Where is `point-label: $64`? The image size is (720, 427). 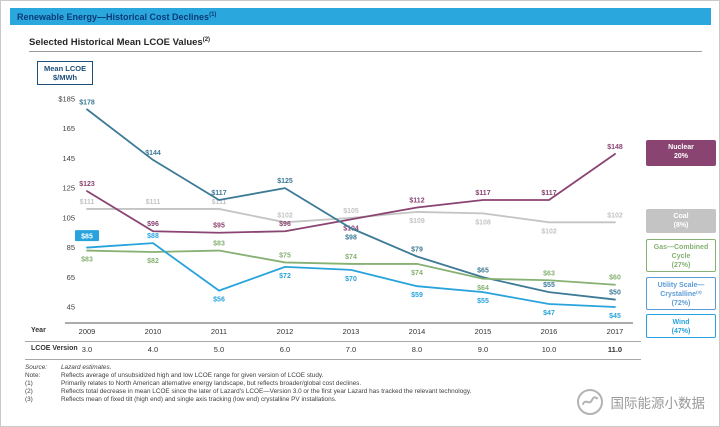 point-label: $64 is located at coordinates (483, 288).